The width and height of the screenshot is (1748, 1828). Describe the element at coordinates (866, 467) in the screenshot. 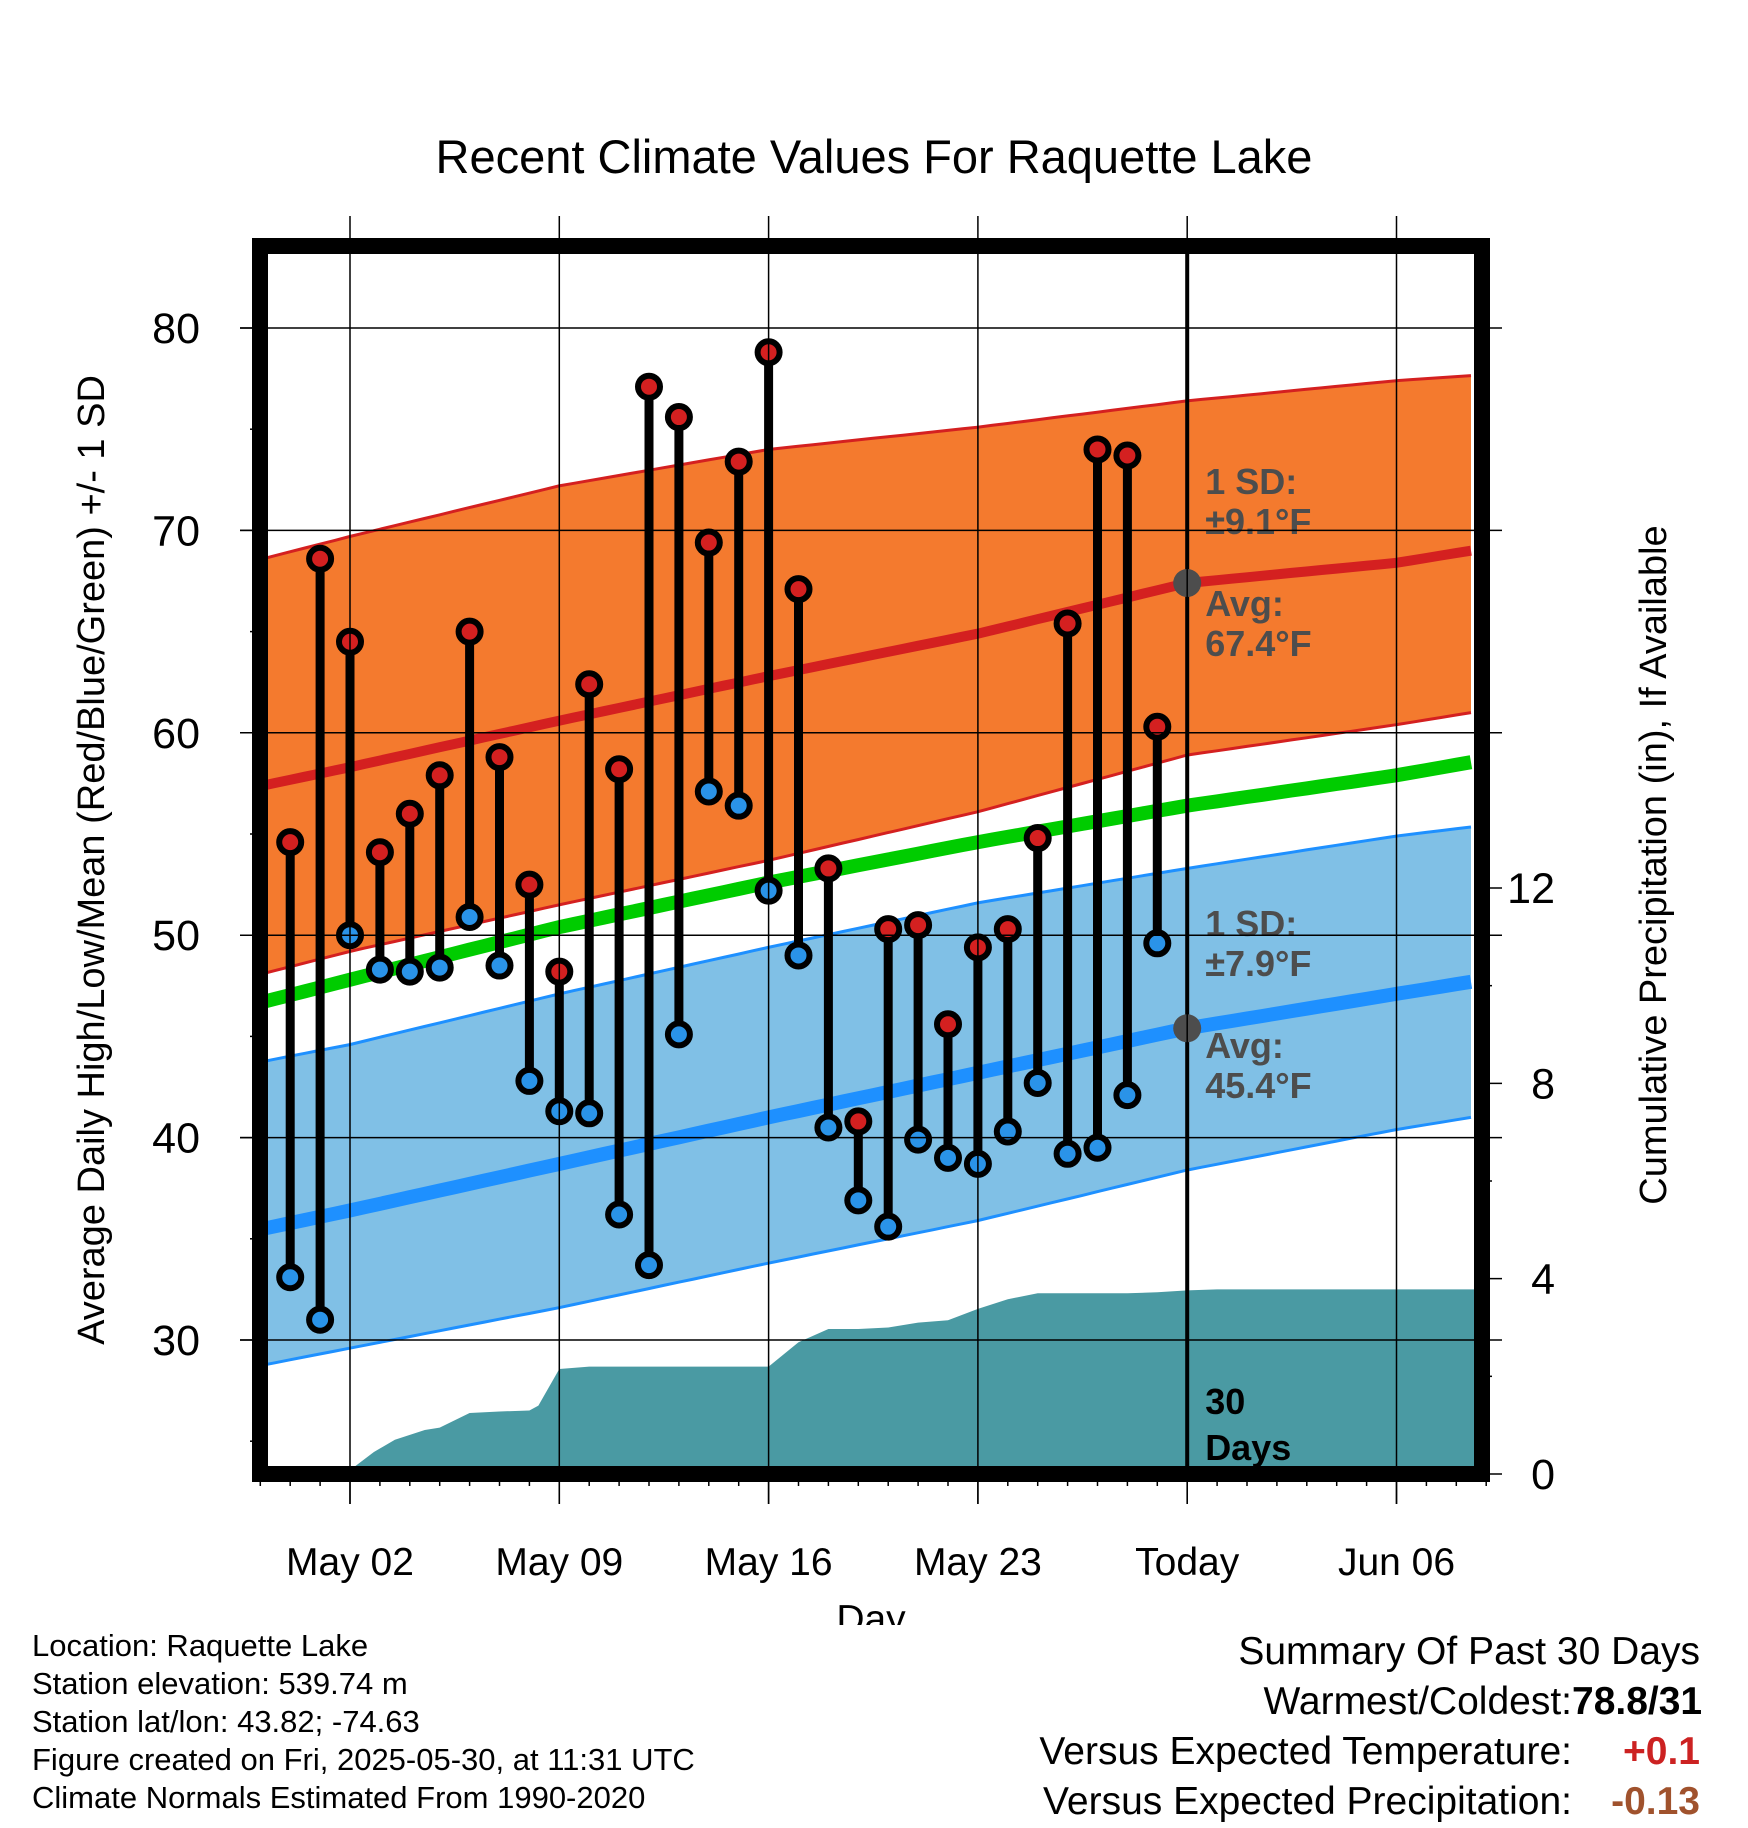

I see `high-upper-line` at that location.